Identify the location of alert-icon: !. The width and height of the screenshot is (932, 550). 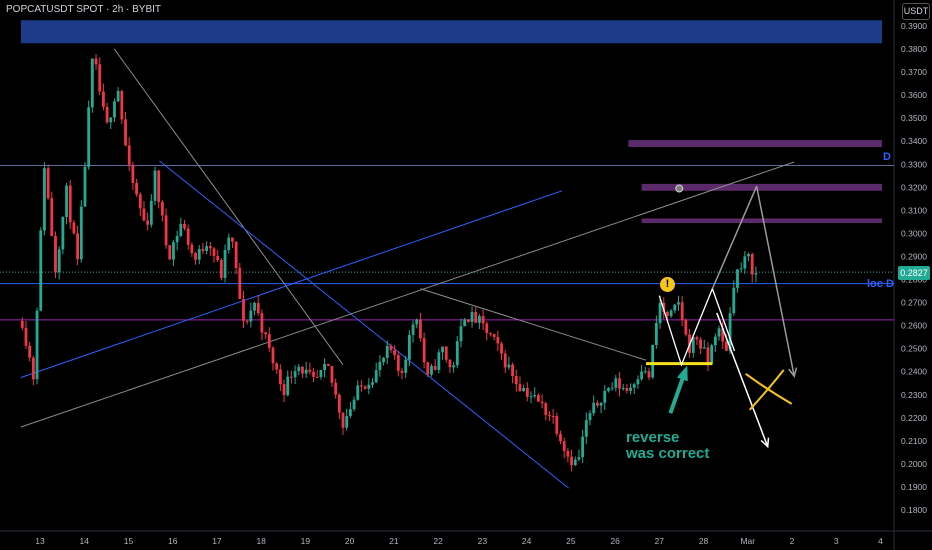
(667, 284).